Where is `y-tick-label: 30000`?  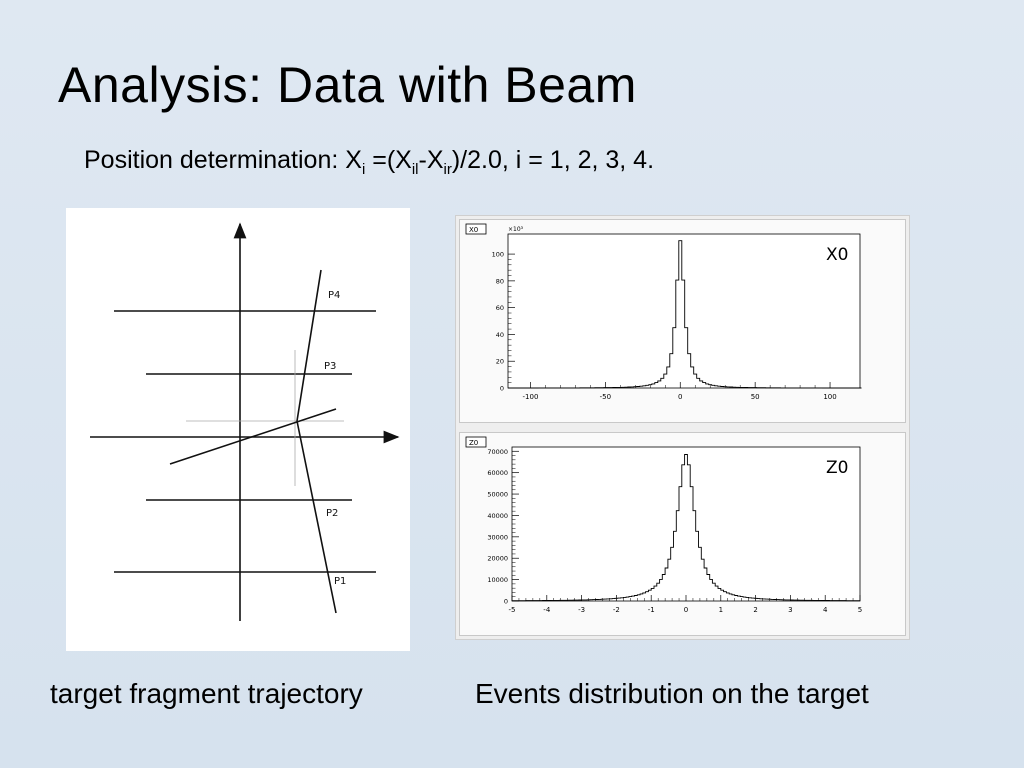
y-tick-label: 30000 is located at coordinates (497, 537).